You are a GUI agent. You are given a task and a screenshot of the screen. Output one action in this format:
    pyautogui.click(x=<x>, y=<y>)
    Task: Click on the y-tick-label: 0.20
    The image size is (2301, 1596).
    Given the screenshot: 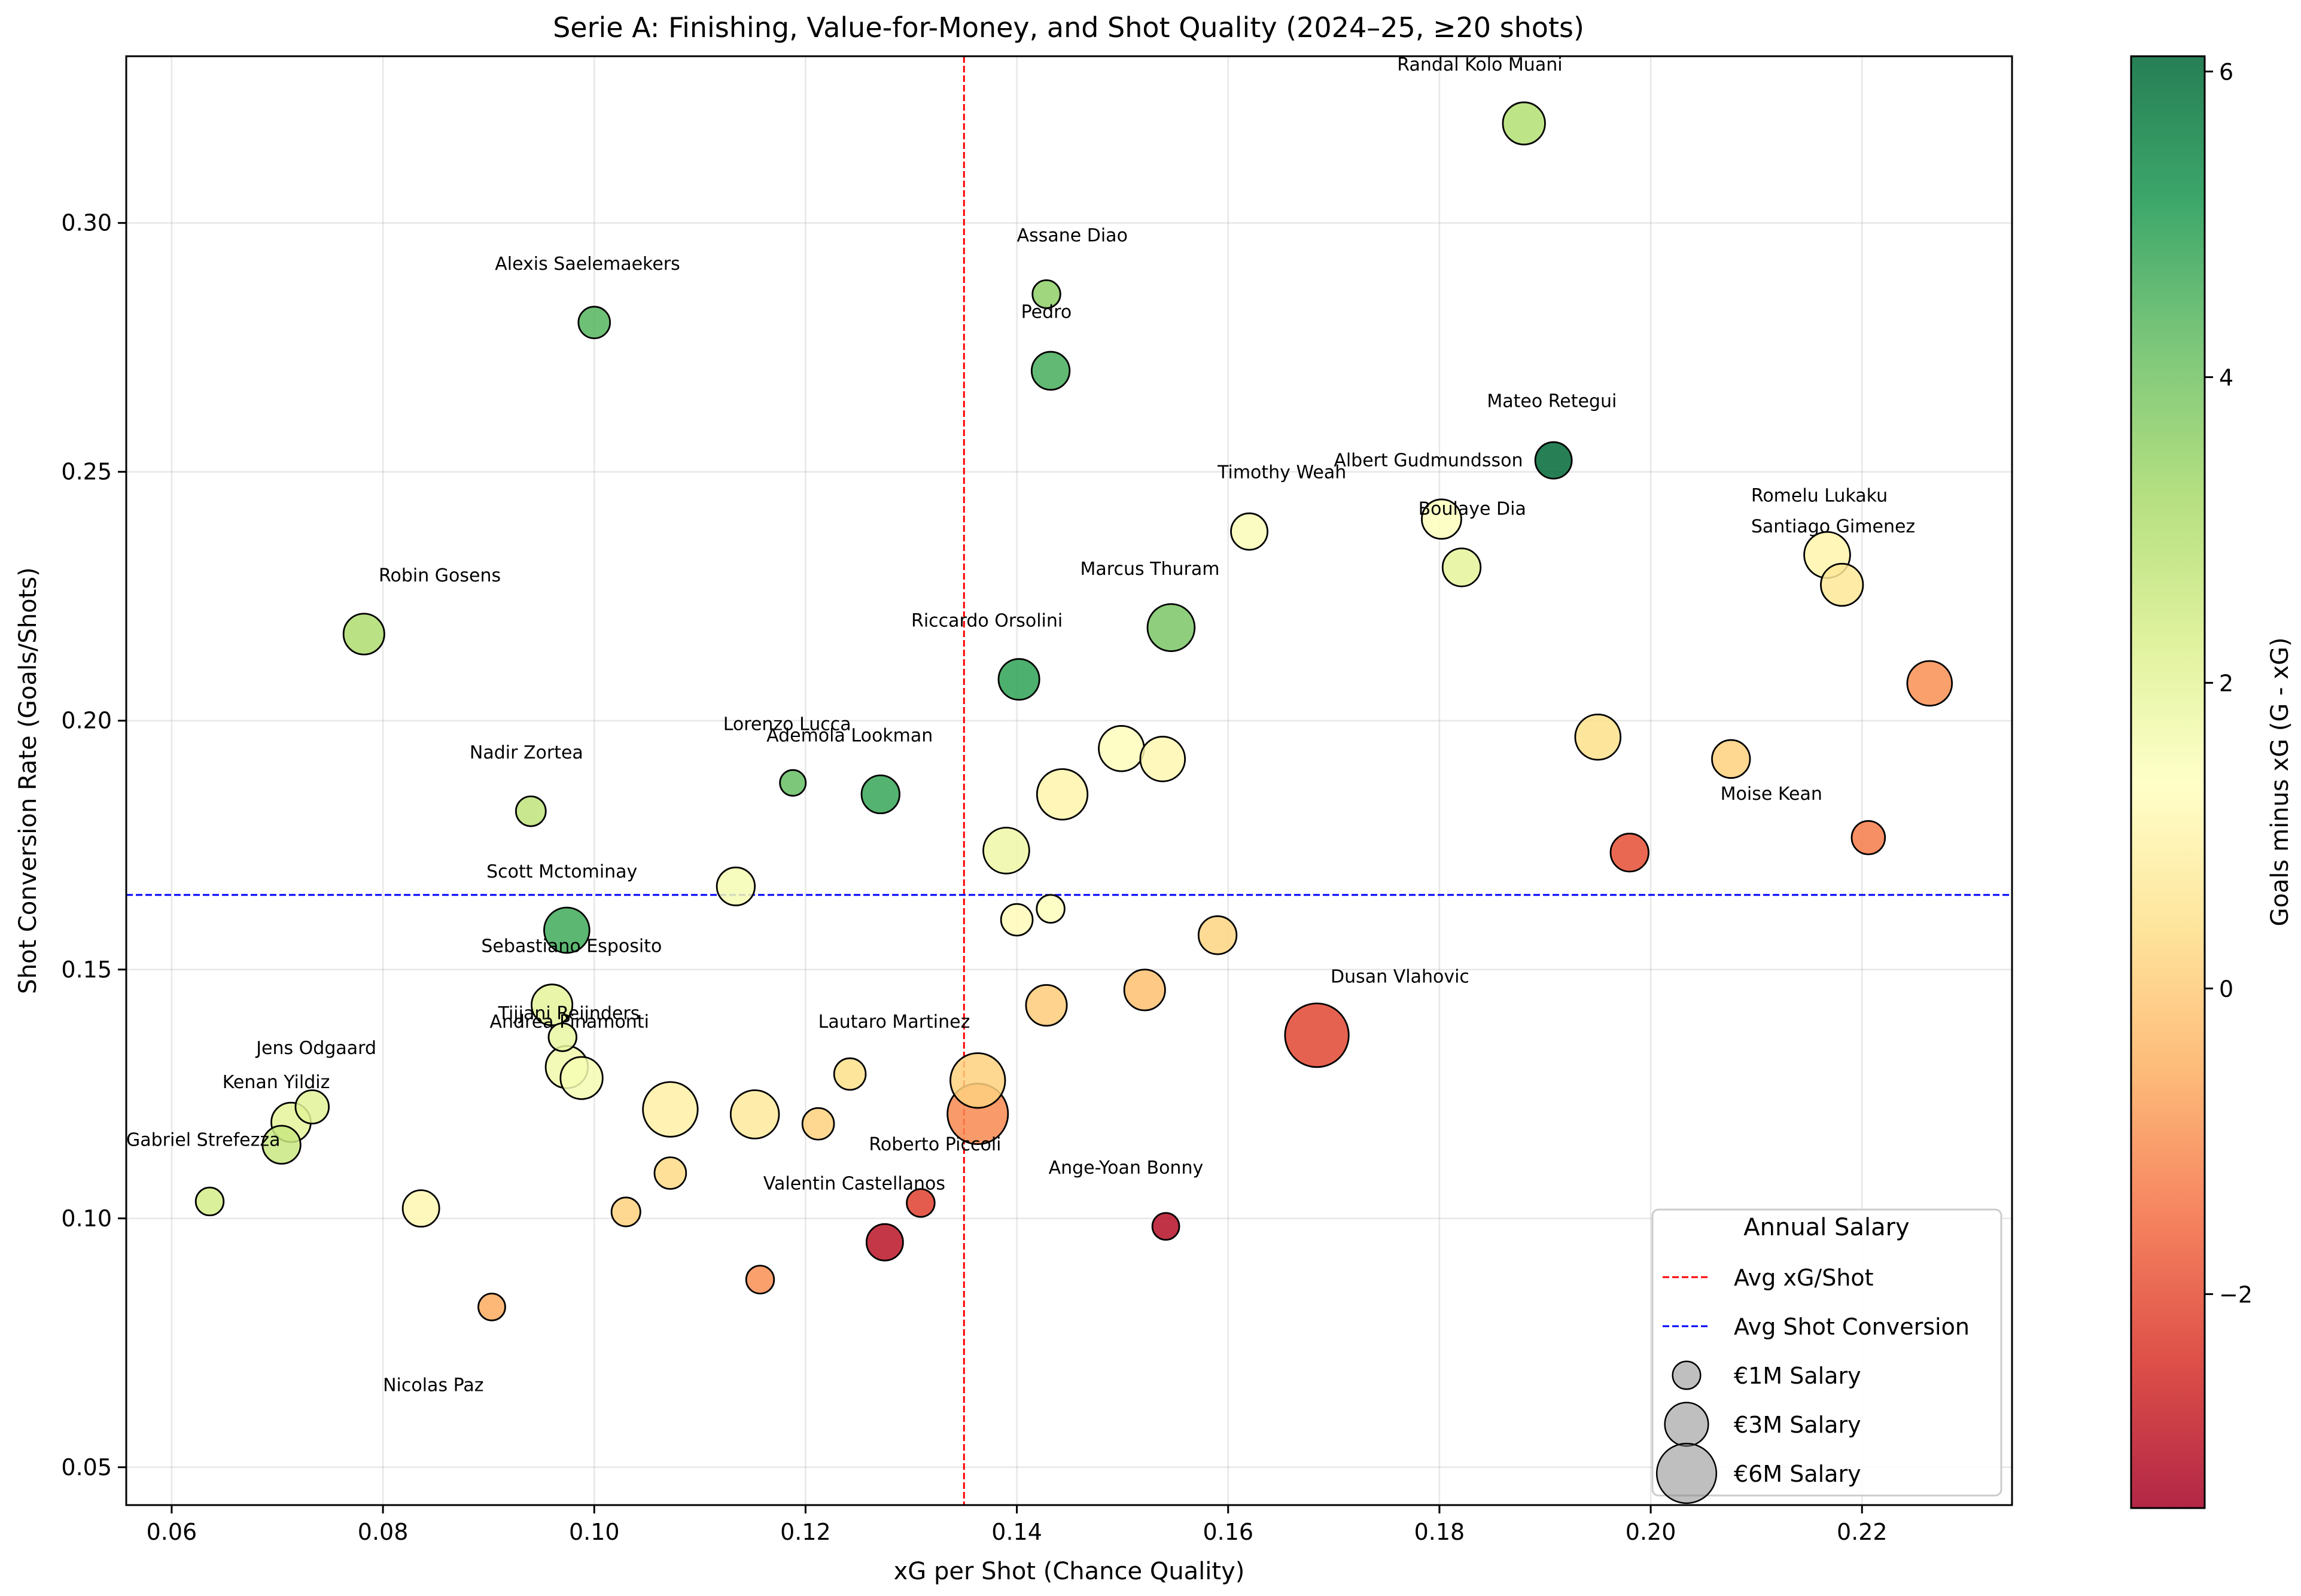 What is the action you would take?
    pyautogui.click(x=87, y=721)
    